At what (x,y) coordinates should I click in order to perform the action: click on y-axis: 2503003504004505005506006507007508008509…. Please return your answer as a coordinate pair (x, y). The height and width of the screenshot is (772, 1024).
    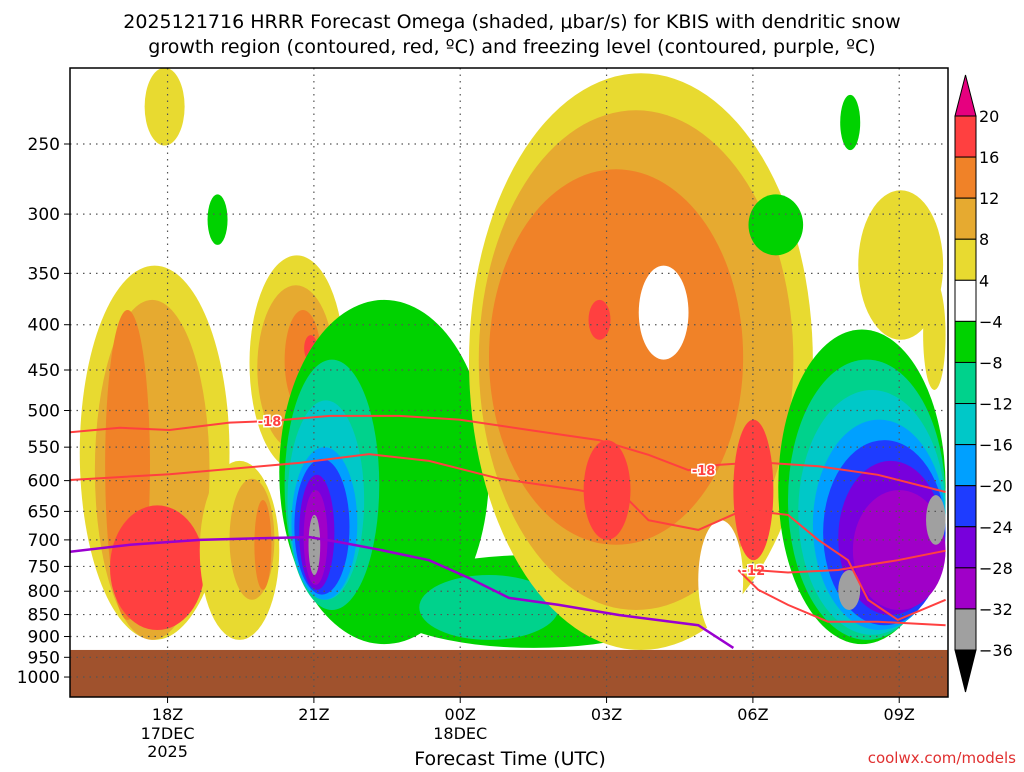
    Looking at the image, I should click on (43, 411).